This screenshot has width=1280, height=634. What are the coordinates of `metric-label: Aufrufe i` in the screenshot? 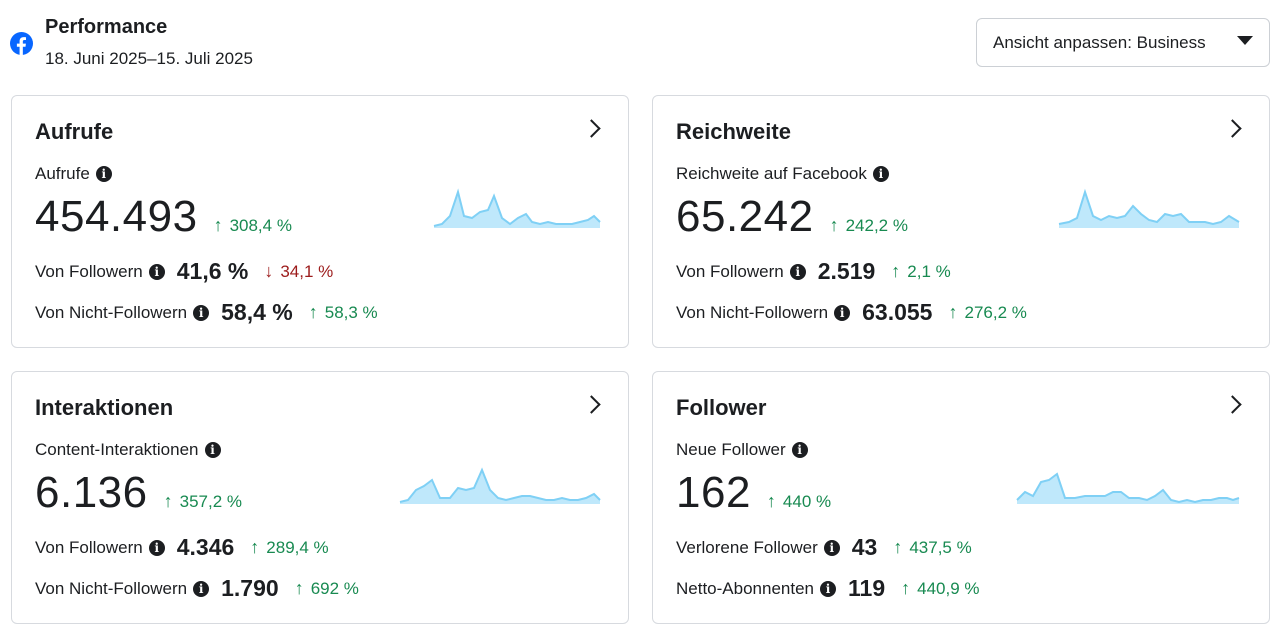 It's located at (73, 174).